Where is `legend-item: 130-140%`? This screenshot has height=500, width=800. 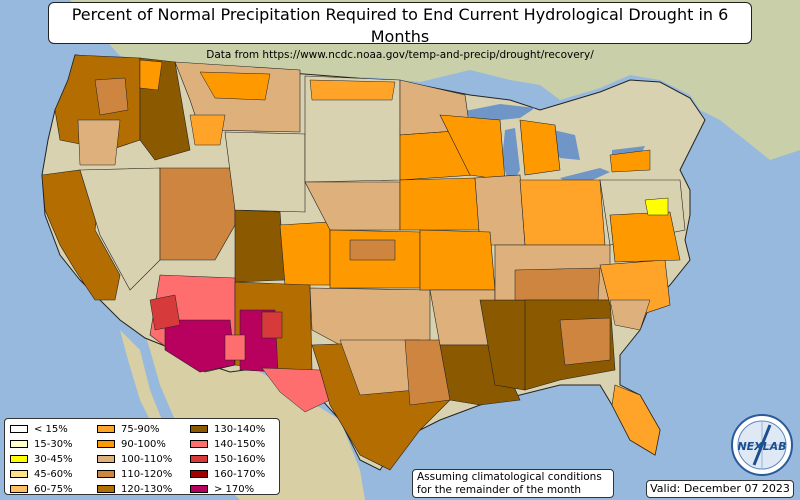
legend-item: 130-140% is located at coordinates (227, 429).